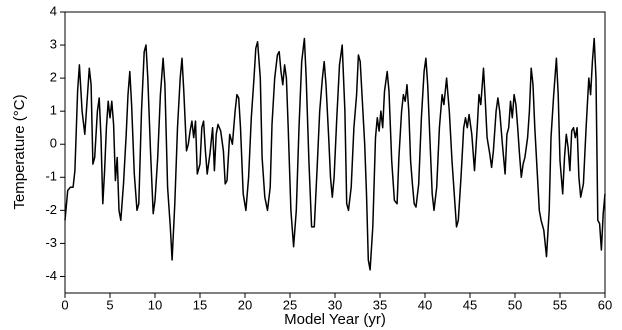 Image resolution: width=622 pixels, height=330 pixels. Describe the element at coordinates (53, 10) in the screenshot. I see `y-tick-label: 4` at that location.